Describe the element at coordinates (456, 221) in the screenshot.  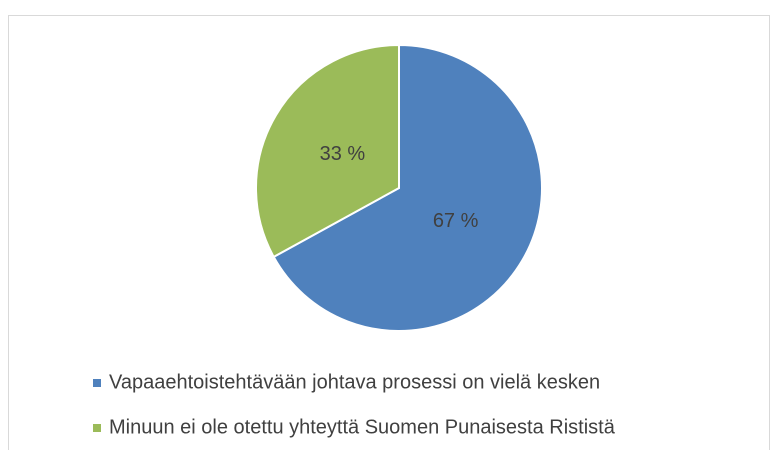
I see `slice-label: 67 %` at that location.